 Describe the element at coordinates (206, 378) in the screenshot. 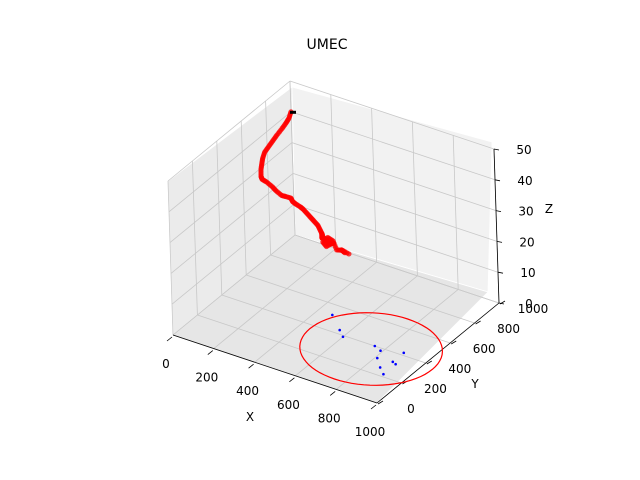

I see `x-tick-label: 200` at that location.